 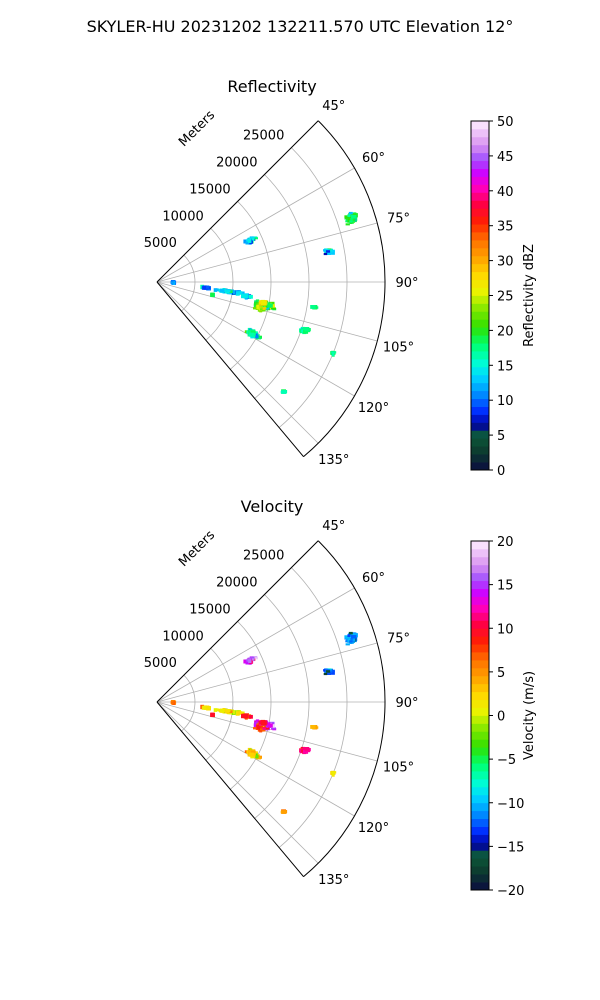 What do you see at coordinates (230, 789) in the screenshot?
I see `sector-edge-right` at bounding box center [230, 789].